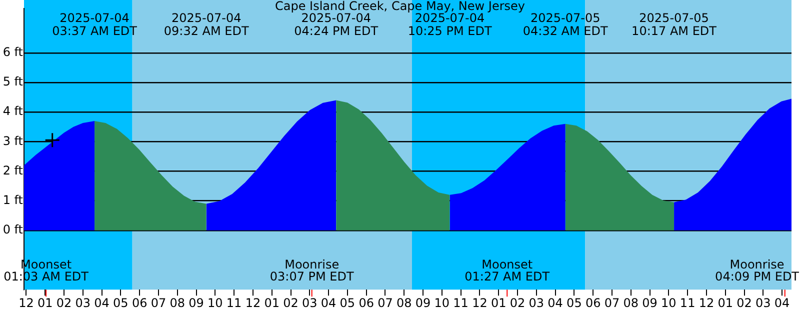 This screenshot has height=312, width=800. I want to click on annotation: 2025-07-04 03:37 AM EDT, so click(95, 24).